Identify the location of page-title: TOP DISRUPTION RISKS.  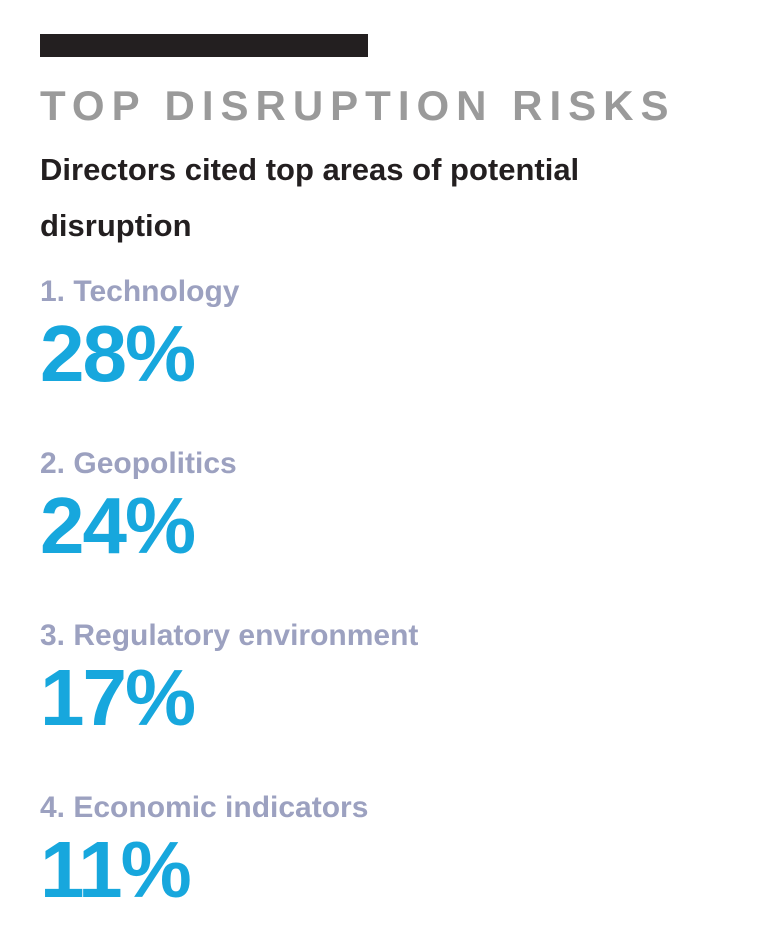
(358, 105).